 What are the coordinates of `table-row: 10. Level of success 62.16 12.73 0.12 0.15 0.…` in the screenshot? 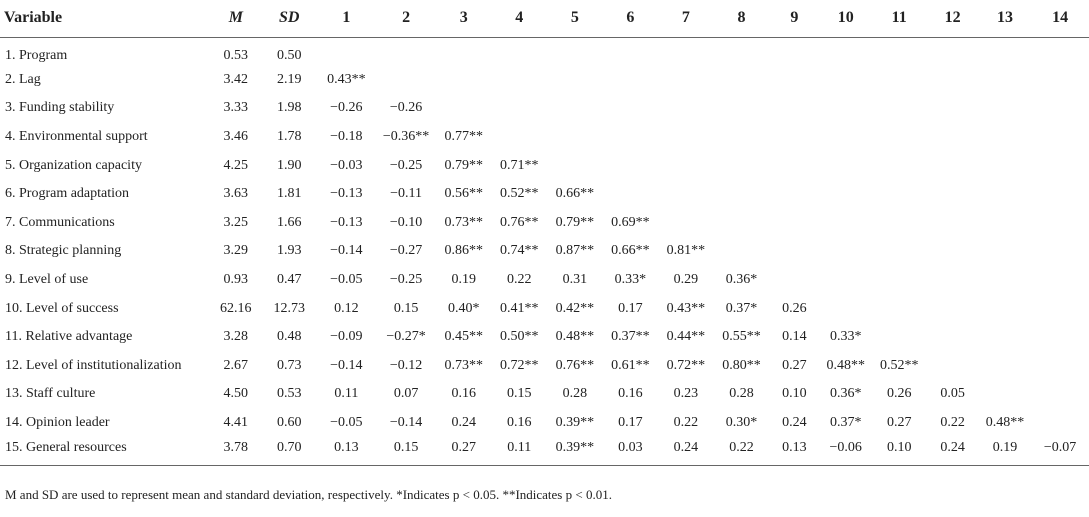 It's located at (544, 308).